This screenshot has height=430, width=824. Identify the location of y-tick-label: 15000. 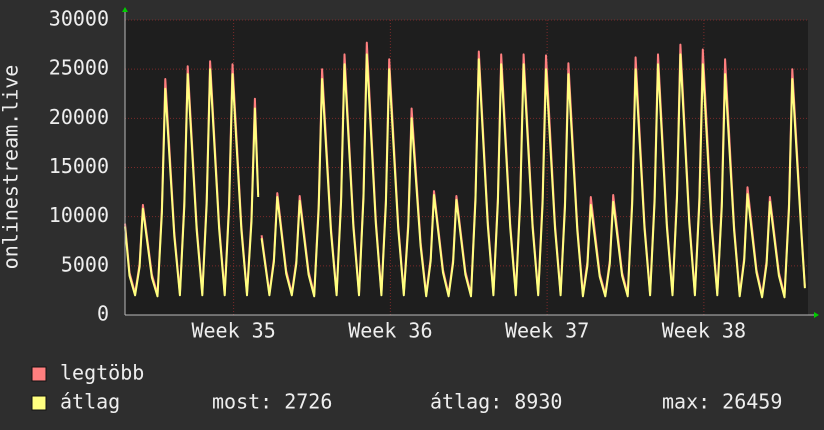
(79, 166).